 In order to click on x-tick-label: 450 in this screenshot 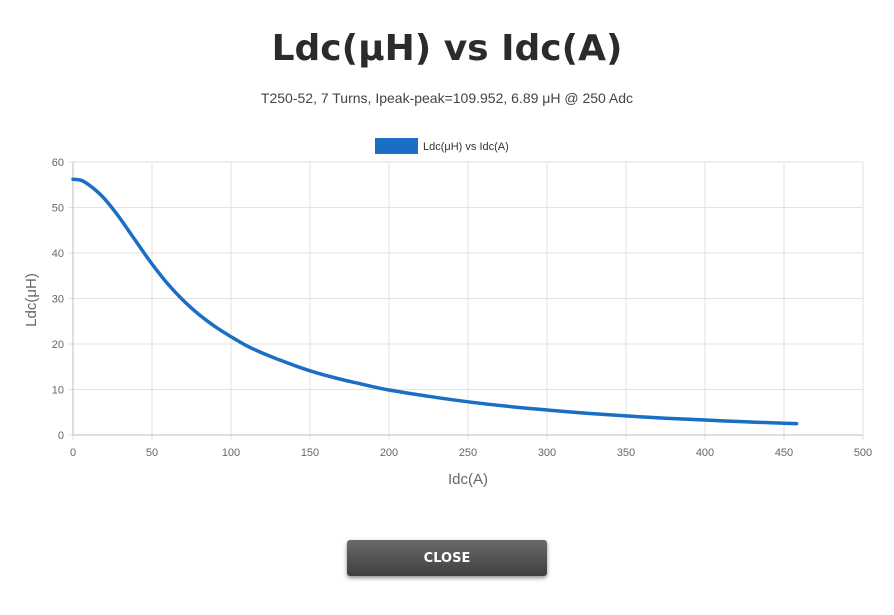, I will do `click(784, 453)`.